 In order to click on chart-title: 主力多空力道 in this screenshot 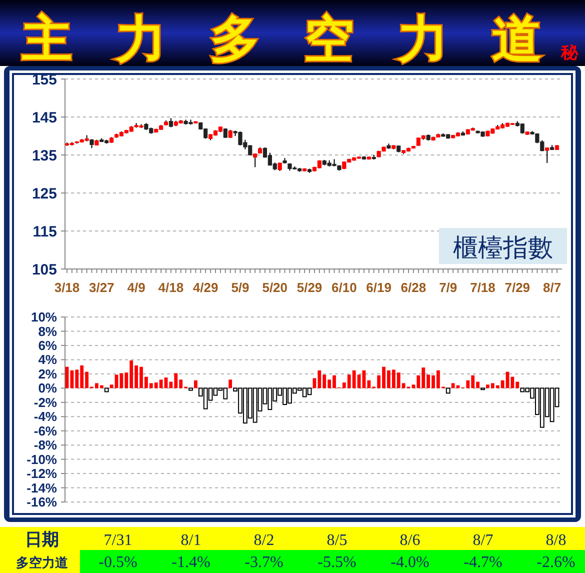, I will do `click(281, 39)`.